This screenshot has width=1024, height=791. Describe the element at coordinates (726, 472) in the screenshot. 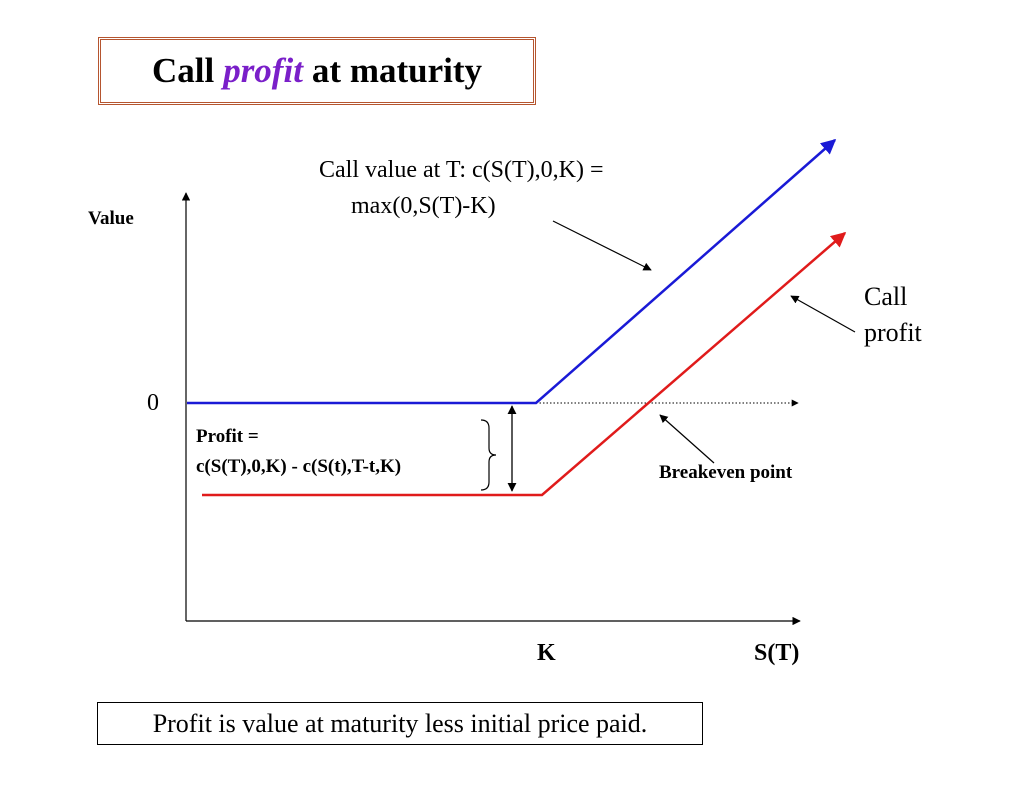

I see `breakeven-label: Breakeven point` at that location.